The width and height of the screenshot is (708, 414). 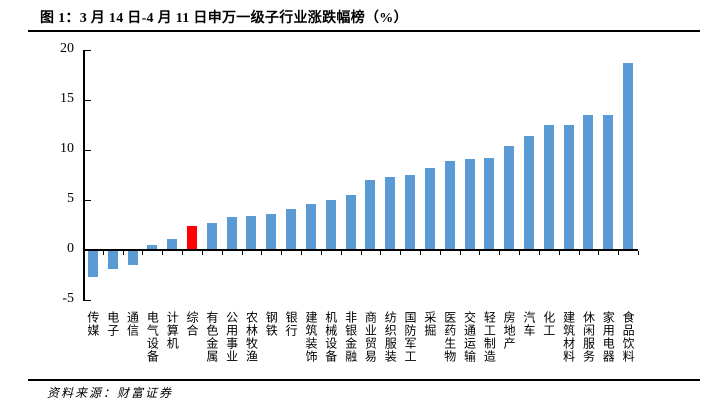 What do you see at coordinates (110, 393) in the screenshot?
I see `data-source-note: 资料来源：财富证券` at bounding box center [110, 393].